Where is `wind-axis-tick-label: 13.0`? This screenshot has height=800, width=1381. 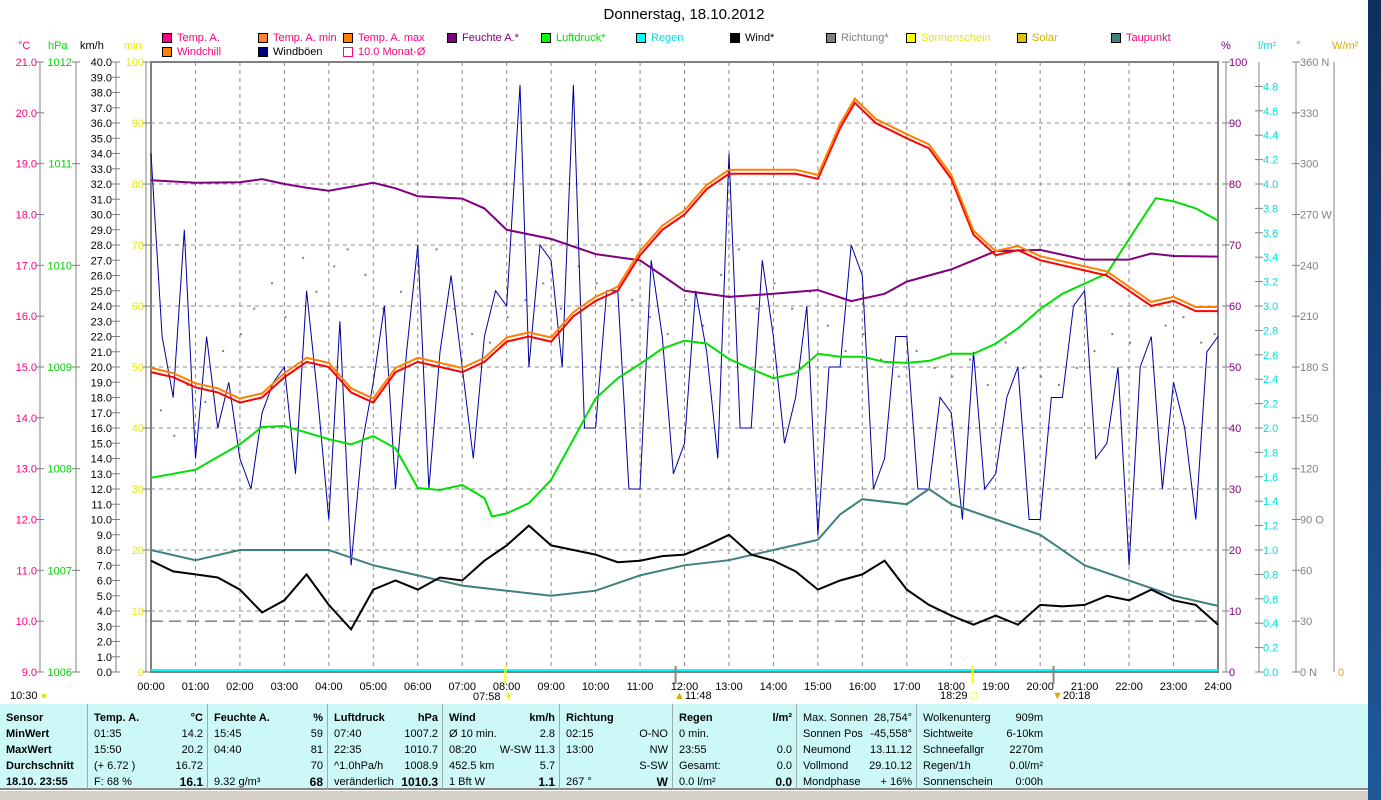
wind-axis-tick-label: 13.0 is located at coordinates (101, 475).